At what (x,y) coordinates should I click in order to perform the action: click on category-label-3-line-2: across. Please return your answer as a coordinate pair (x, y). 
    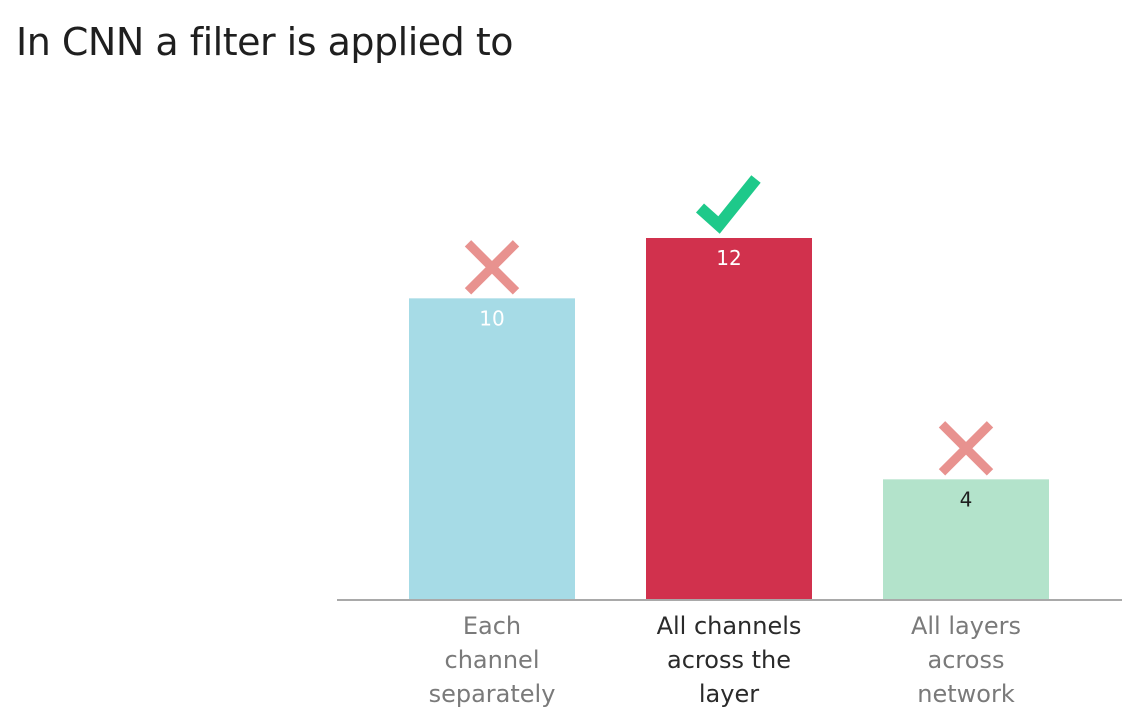
    Looking at the image, I should click on (966, 660).